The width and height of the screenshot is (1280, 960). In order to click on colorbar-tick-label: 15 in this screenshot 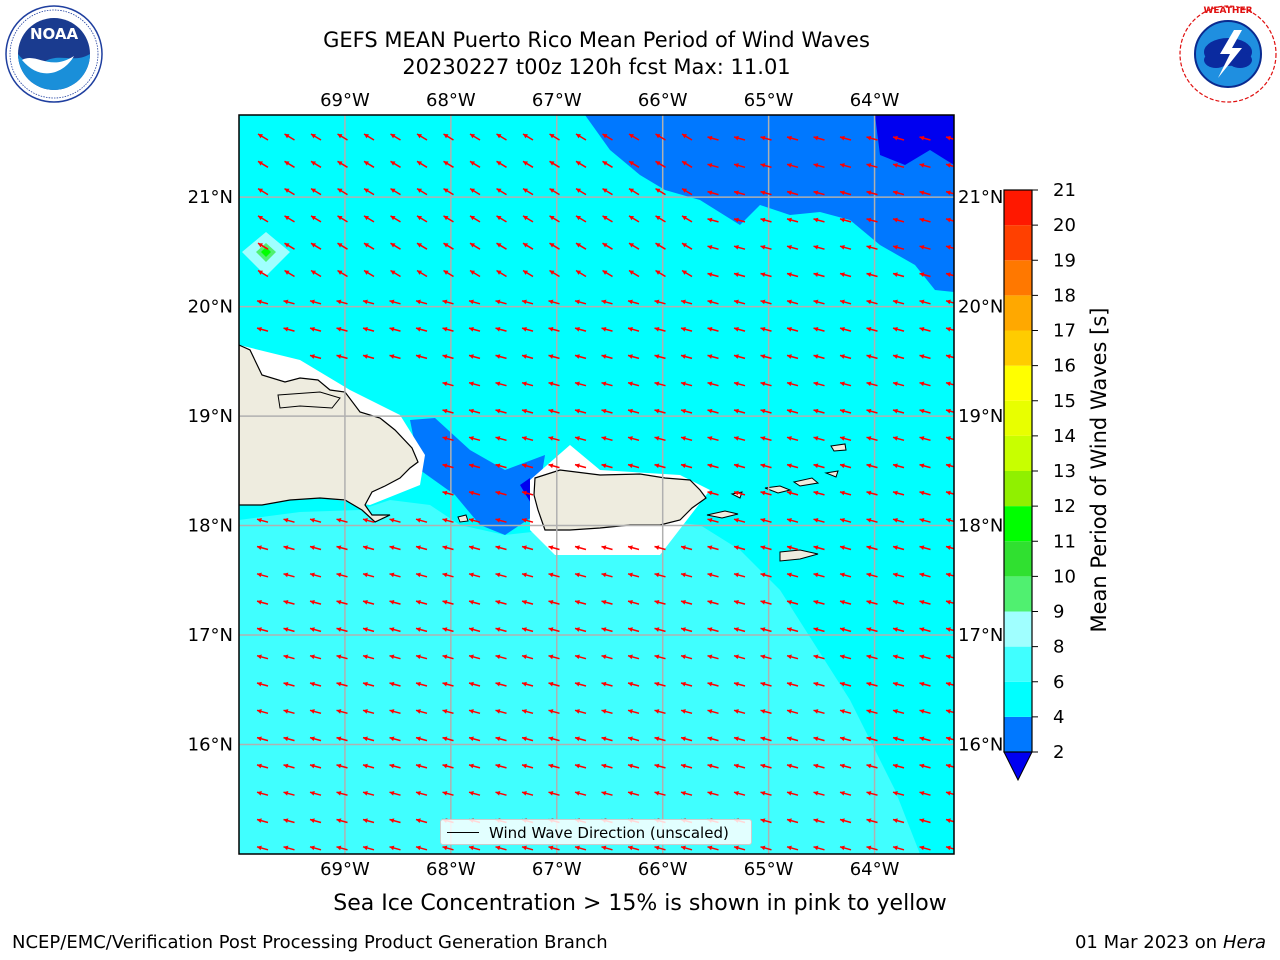, I will do `click(1064, 401)`.